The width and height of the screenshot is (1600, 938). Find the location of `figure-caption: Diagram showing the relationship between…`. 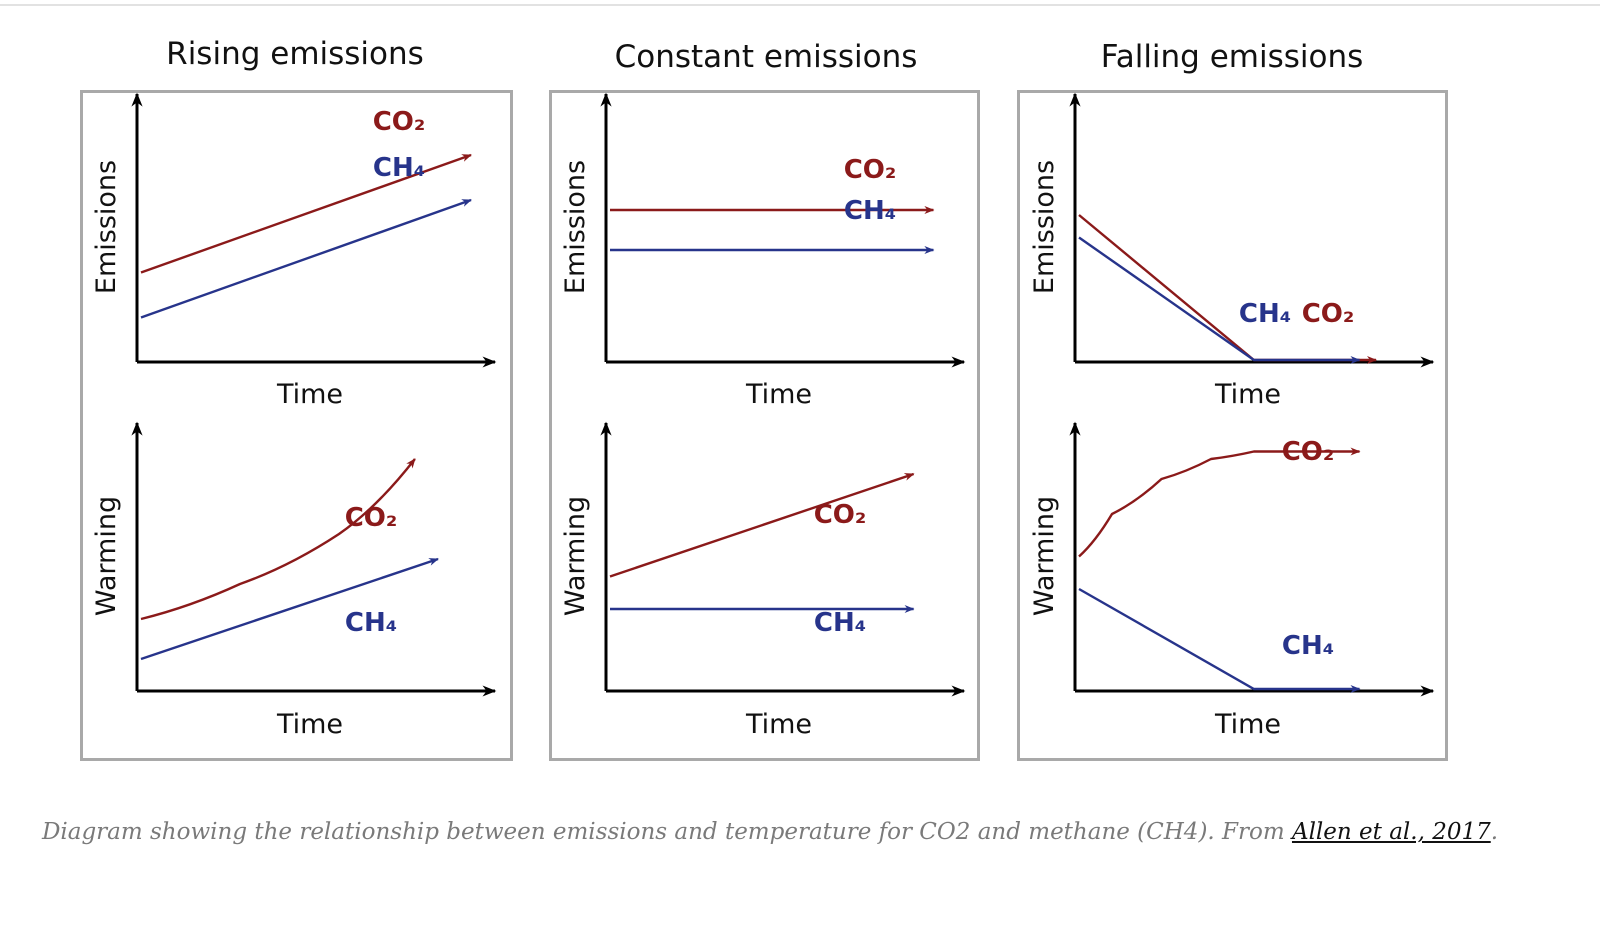

figure-caption: Diagram showing the relationship between… is located at coordinates (770, 832).